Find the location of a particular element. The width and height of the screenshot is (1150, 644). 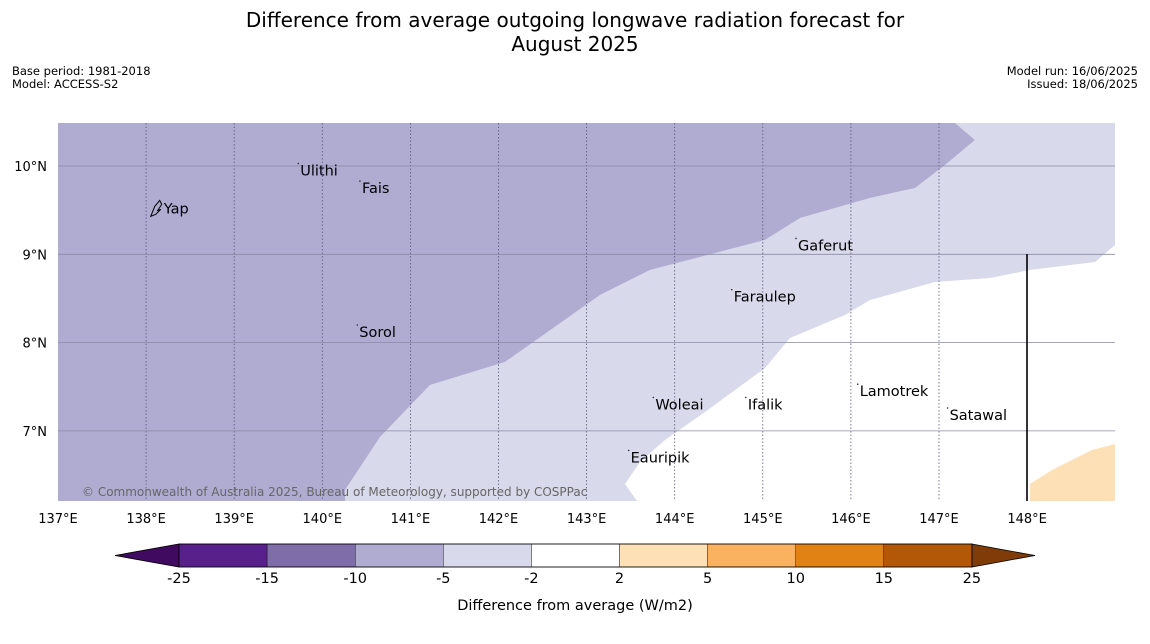

colorbar-tick-label: -25 is located at coordinates (179, 579).